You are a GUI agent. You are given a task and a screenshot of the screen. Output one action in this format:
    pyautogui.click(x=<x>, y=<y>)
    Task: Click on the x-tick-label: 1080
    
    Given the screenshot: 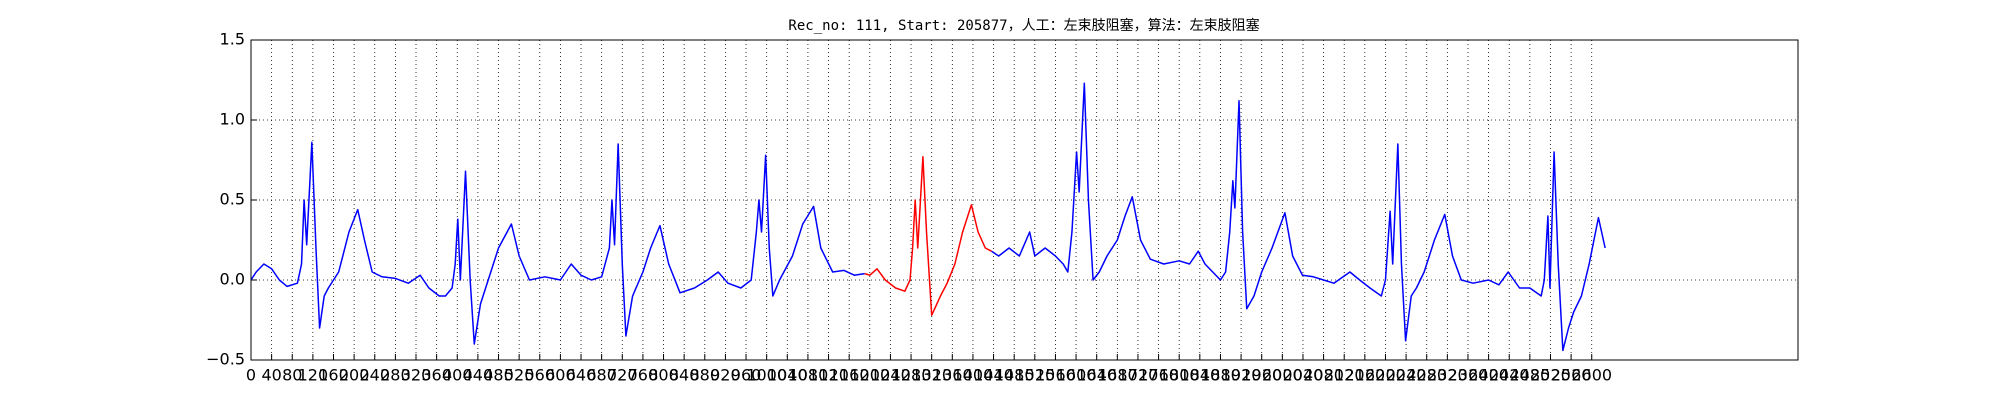 What is the action you would take?
    pyautogui.click(x=808, y=375)
    